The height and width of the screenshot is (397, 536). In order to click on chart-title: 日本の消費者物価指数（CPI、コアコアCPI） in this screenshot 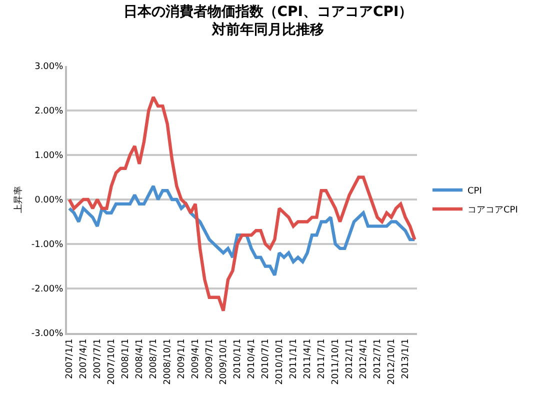, I will do `click(268, 12)`.